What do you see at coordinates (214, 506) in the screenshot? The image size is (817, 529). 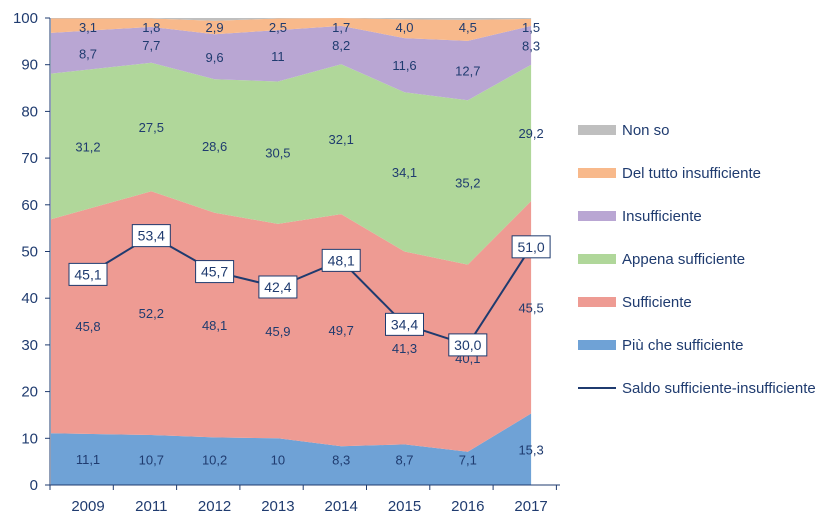 I see `x-tick-label: 2012` at bounding box center [214, 506].